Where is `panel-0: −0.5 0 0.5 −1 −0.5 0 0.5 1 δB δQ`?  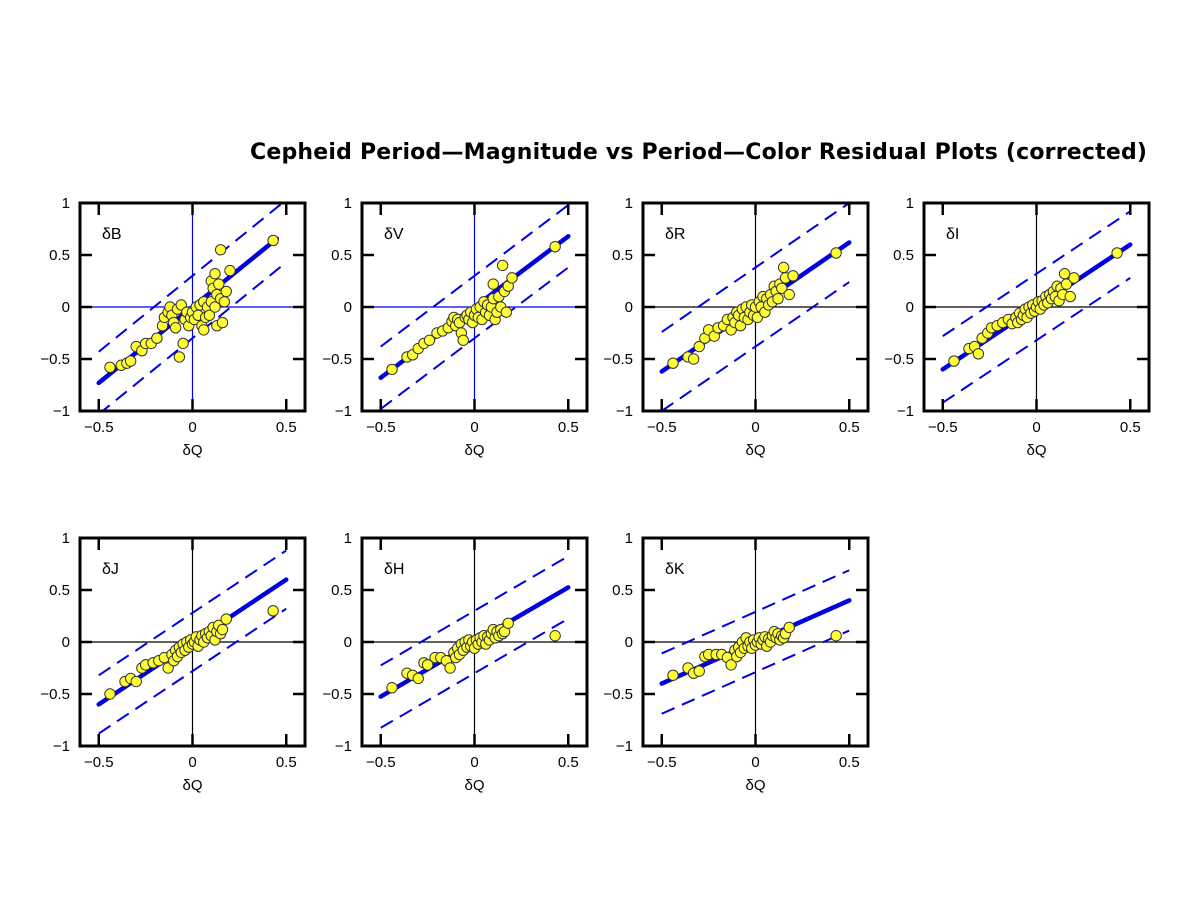 panel-0: −0.5 0 0.5 −1 −0.5 0 0.5 1 δB δQ is located at coordinates (173, 327).